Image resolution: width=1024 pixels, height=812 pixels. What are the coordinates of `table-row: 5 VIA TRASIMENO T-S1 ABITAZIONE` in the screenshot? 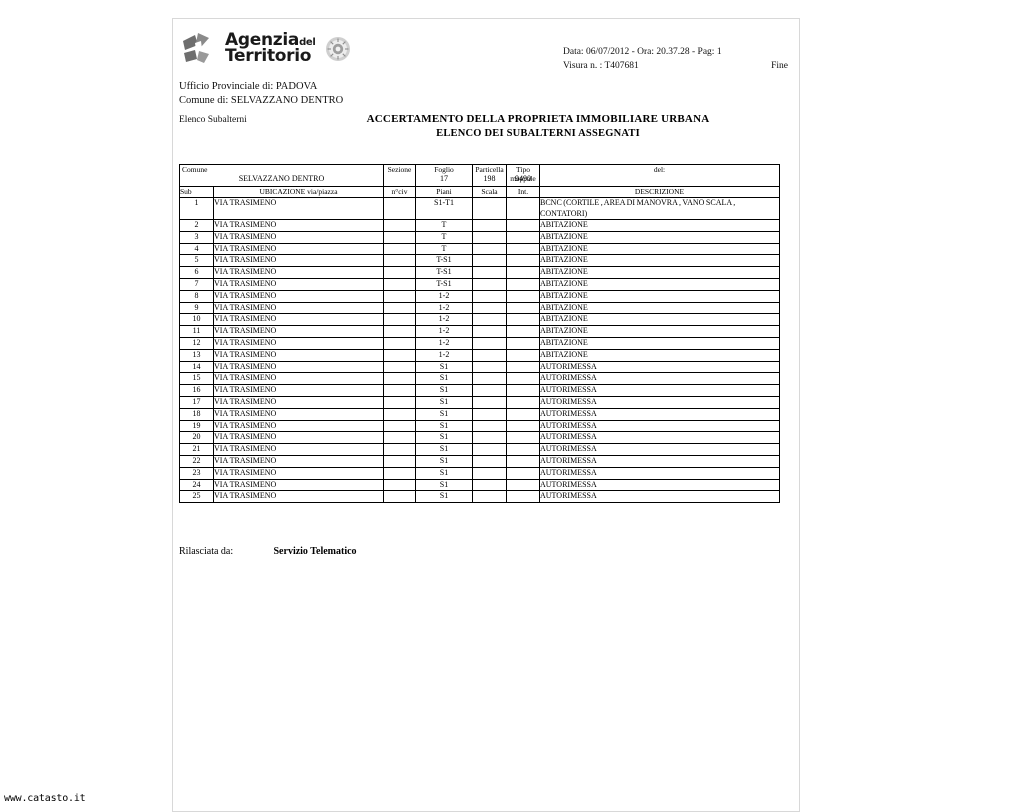 It's located at (479, 261).